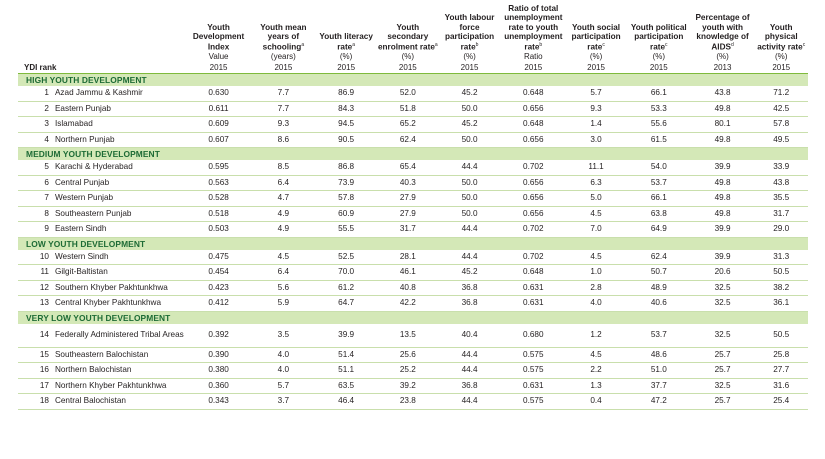 The width and height of the screenshot is (825, 459). I want to click on section-header-row: MEDIUM YOUTH DEVELOPMENT, so click(413, 154).